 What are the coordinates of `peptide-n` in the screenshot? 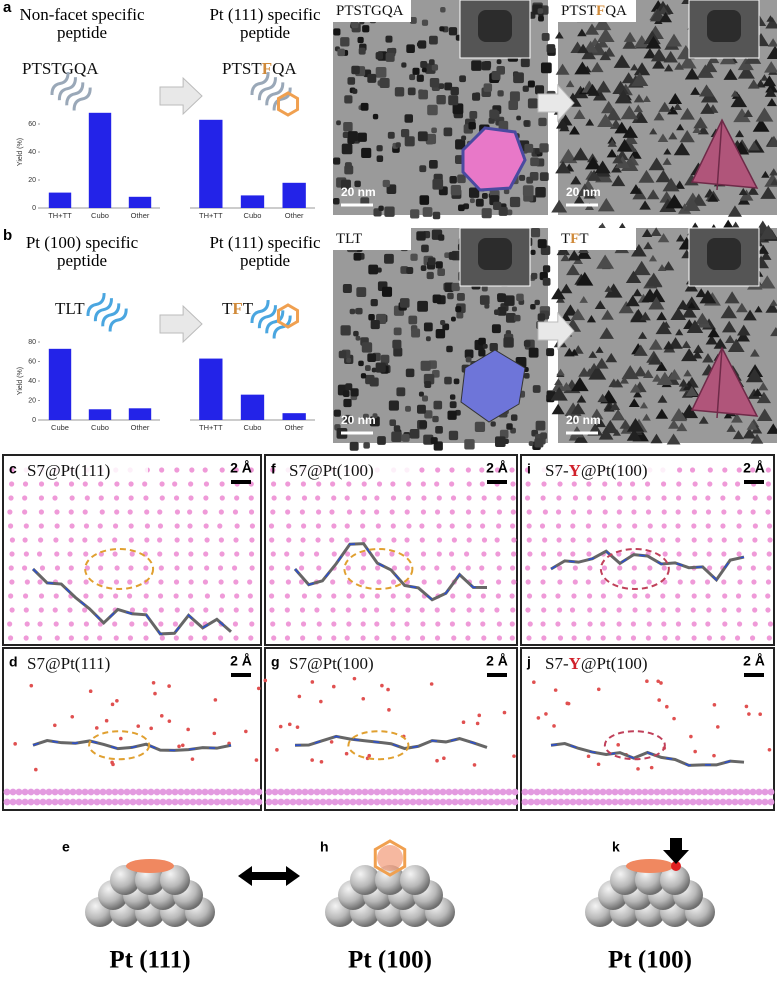 It's located at (132, 601).